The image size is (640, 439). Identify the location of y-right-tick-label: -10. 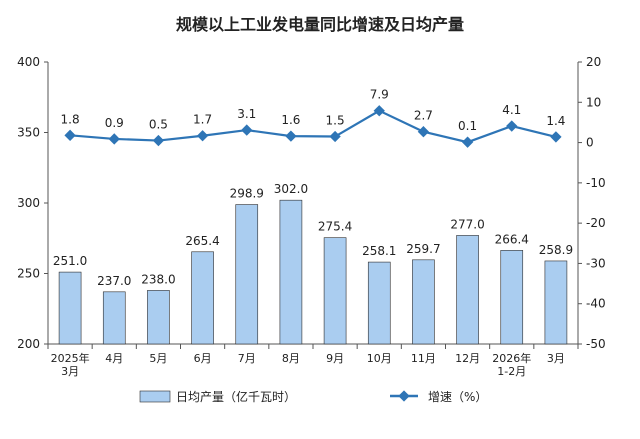
(596, 183).